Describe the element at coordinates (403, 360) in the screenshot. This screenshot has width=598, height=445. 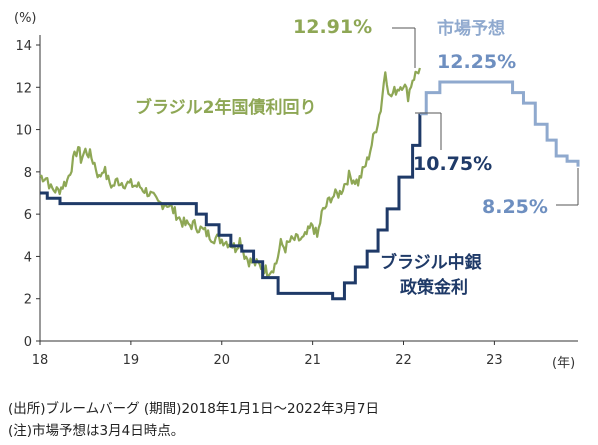
I see `x-tick-label: 22` at that location.